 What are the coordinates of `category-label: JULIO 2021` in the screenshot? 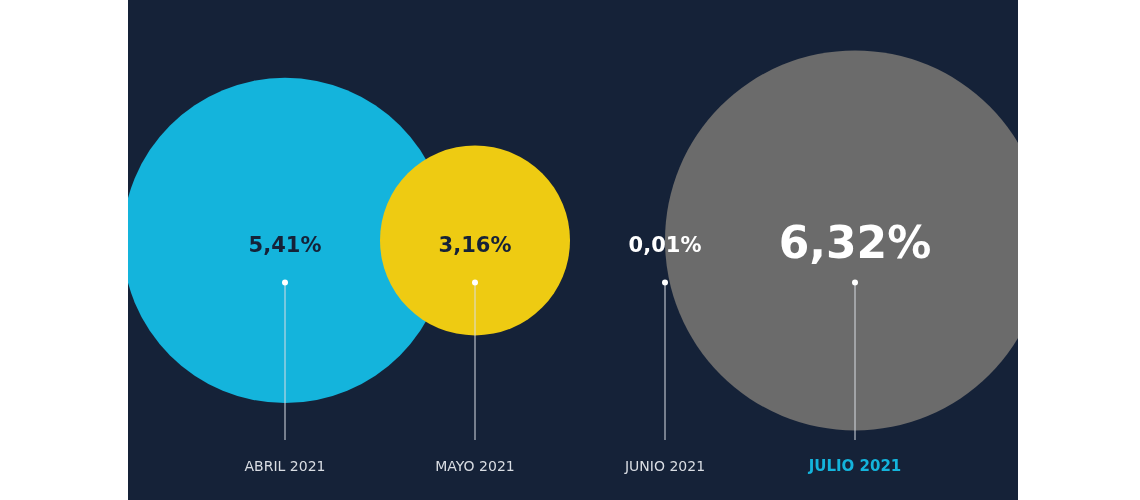 It's located at (854, 465).